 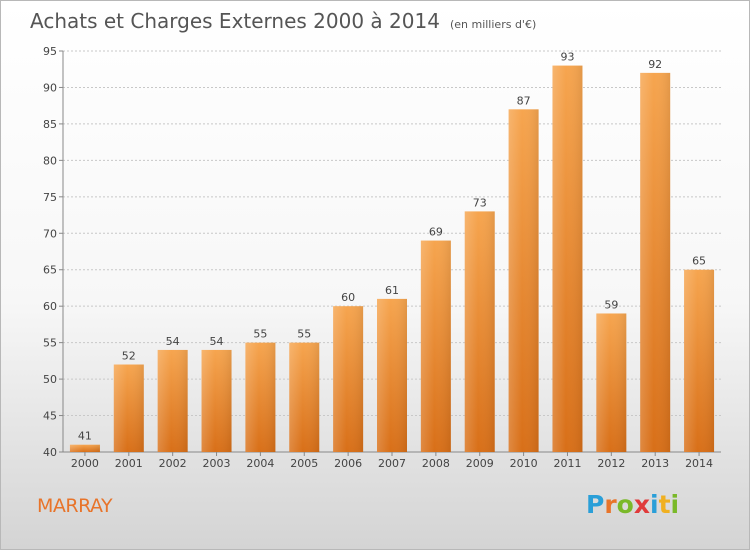 What do you see at coordinates (524, 463) in the screenshot?
I see `x-tick-label: 2010` at bounding box center [524, 463].